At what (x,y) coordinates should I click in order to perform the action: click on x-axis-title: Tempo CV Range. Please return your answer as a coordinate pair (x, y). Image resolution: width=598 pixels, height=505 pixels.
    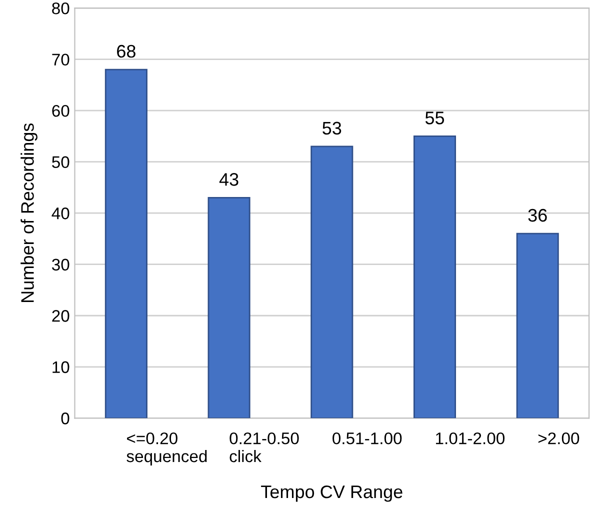
    Looking at the image, I should click on (331, 493).